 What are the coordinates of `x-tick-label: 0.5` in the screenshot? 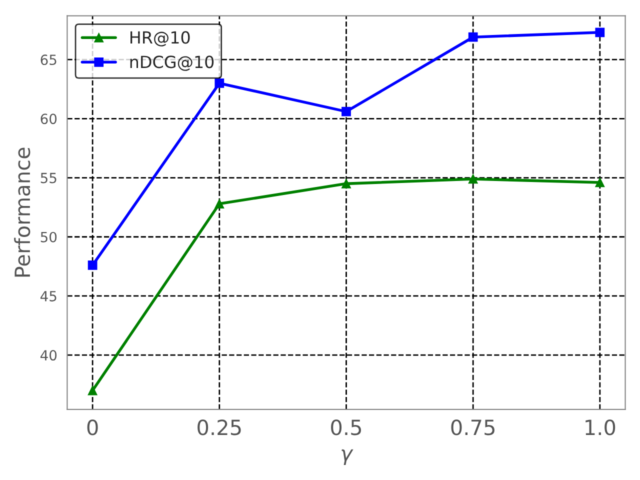 It's located at (346, 428).